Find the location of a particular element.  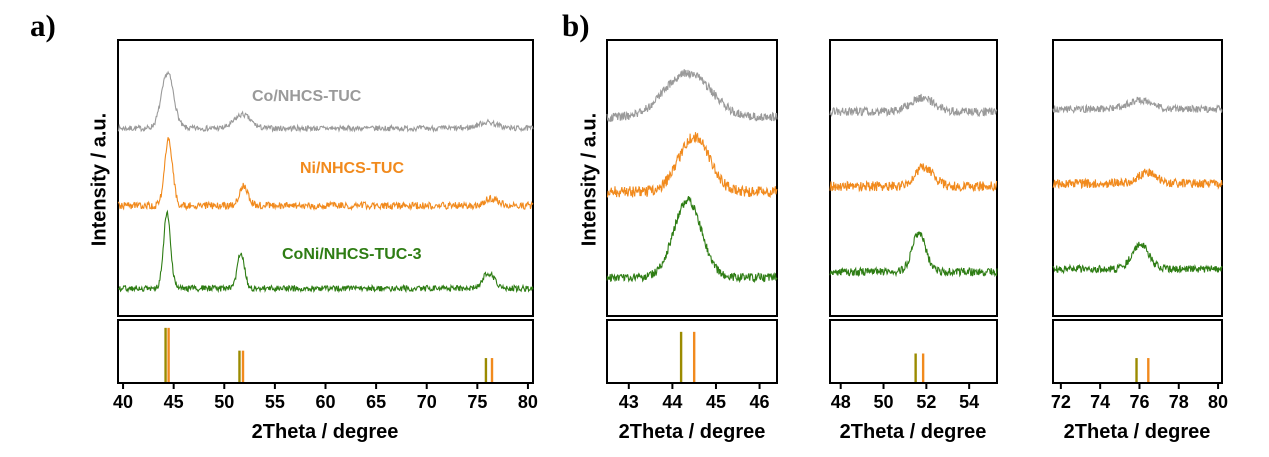

series-label-co-nhcs-tuc: Co/NHCS-TUC is located at coordinates (307, 96).